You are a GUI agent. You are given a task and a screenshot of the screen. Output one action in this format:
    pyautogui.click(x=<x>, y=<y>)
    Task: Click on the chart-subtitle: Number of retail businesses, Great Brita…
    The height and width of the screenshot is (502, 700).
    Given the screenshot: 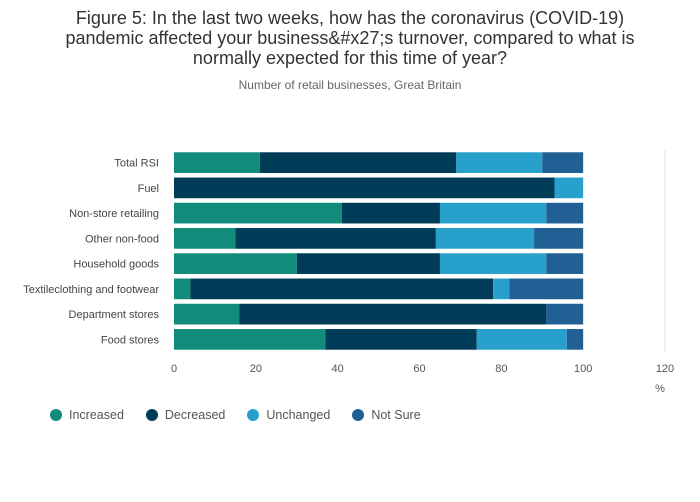 What is the action you would take?
    pyautogui.click(x=350, y=85)
    